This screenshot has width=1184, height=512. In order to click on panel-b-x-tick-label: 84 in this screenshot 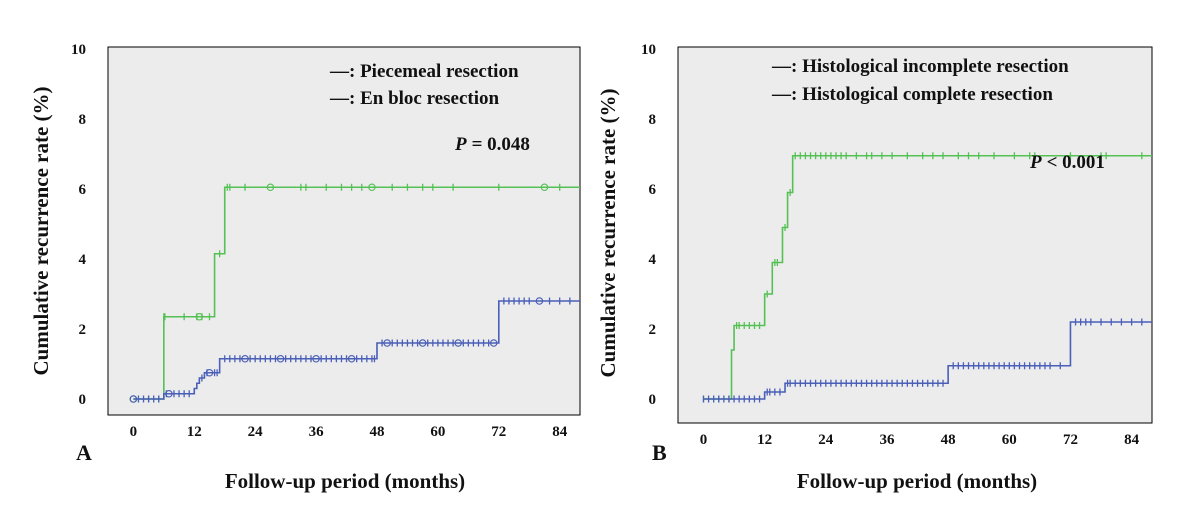, I will do `click(1132, 440)`.